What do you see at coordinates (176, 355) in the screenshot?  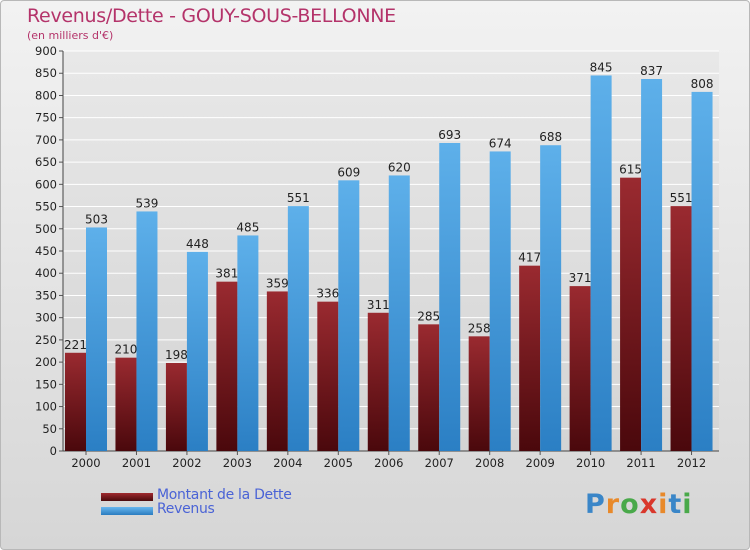 I see `data-label-dette: 198` at bounding box center [176, 355].